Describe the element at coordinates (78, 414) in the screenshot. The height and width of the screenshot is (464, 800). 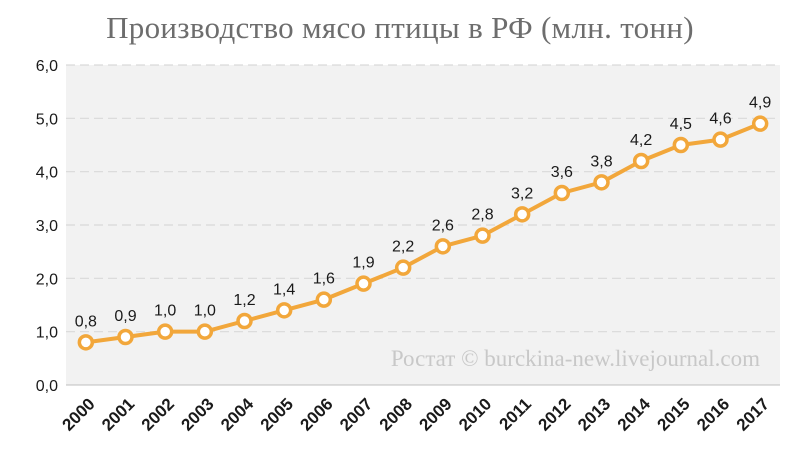
I see `x-tick-label: 2000` at that location.